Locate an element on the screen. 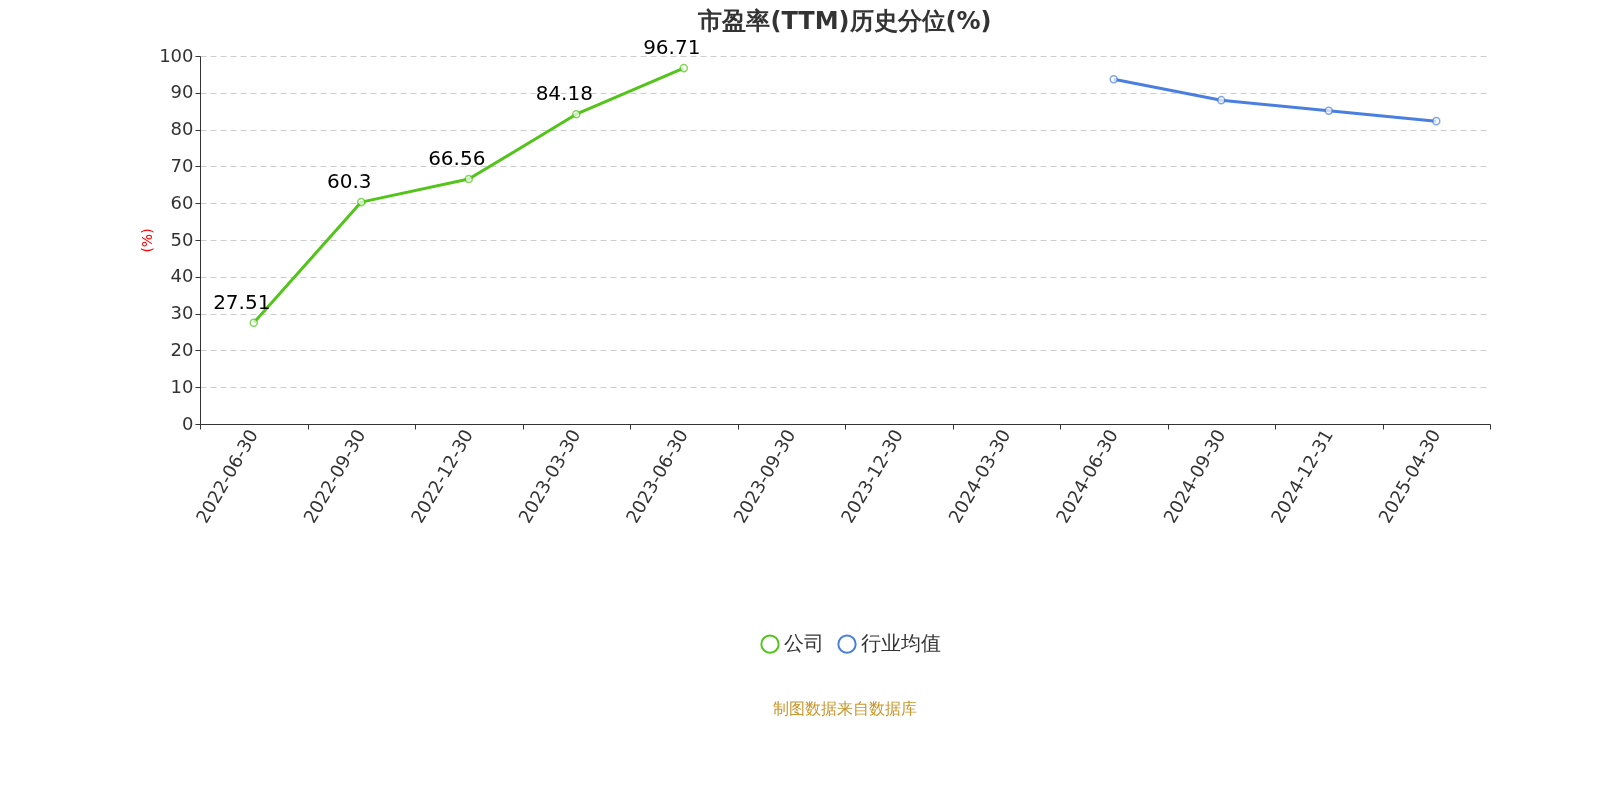 Image resolution: width=1600 pixels, height=800 pixels. y-tick-label: 60 is located at coordinates (182, 202).